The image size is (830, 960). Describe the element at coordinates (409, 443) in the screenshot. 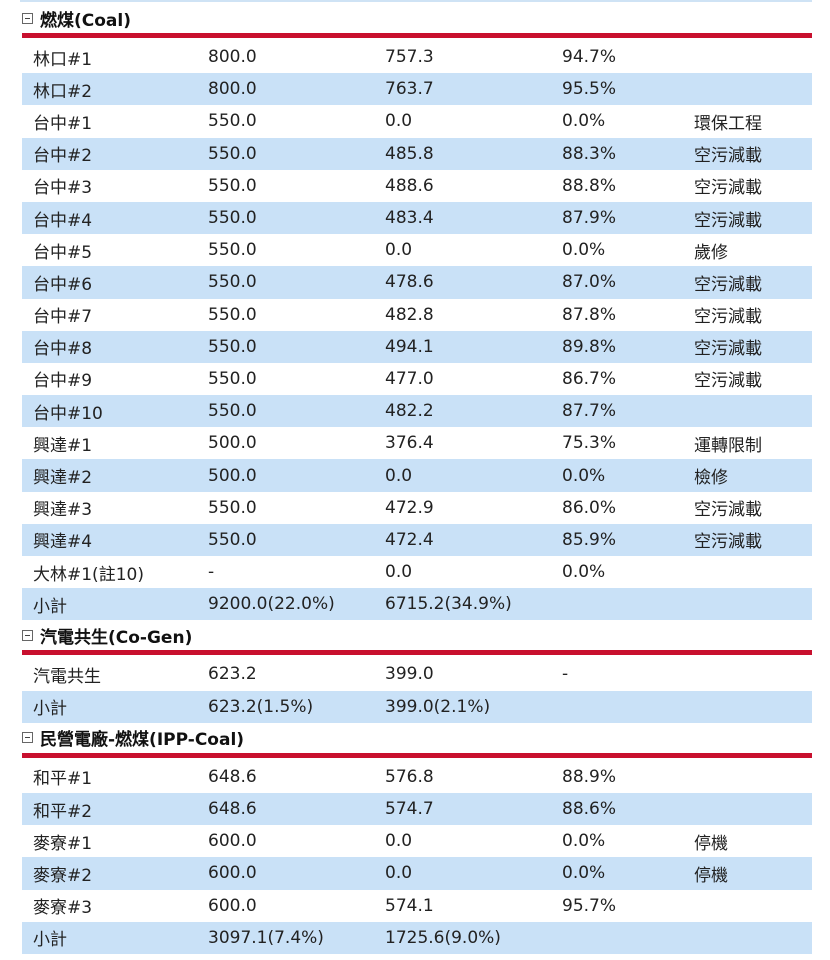

I see `net-output-cell: 376.4` at that location.